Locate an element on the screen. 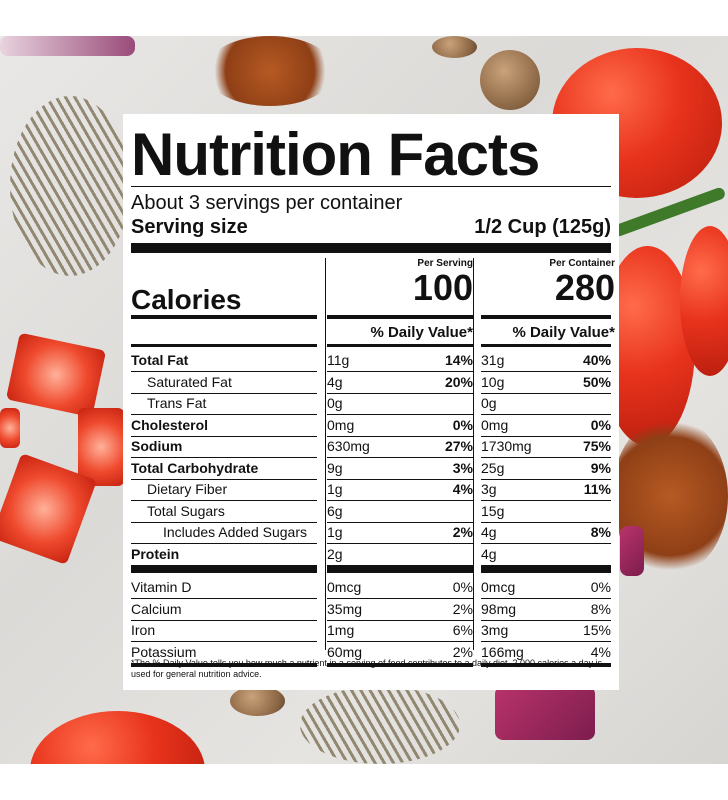  dv-header-serving: % Daily Value* is located at coordinates (421, 332).